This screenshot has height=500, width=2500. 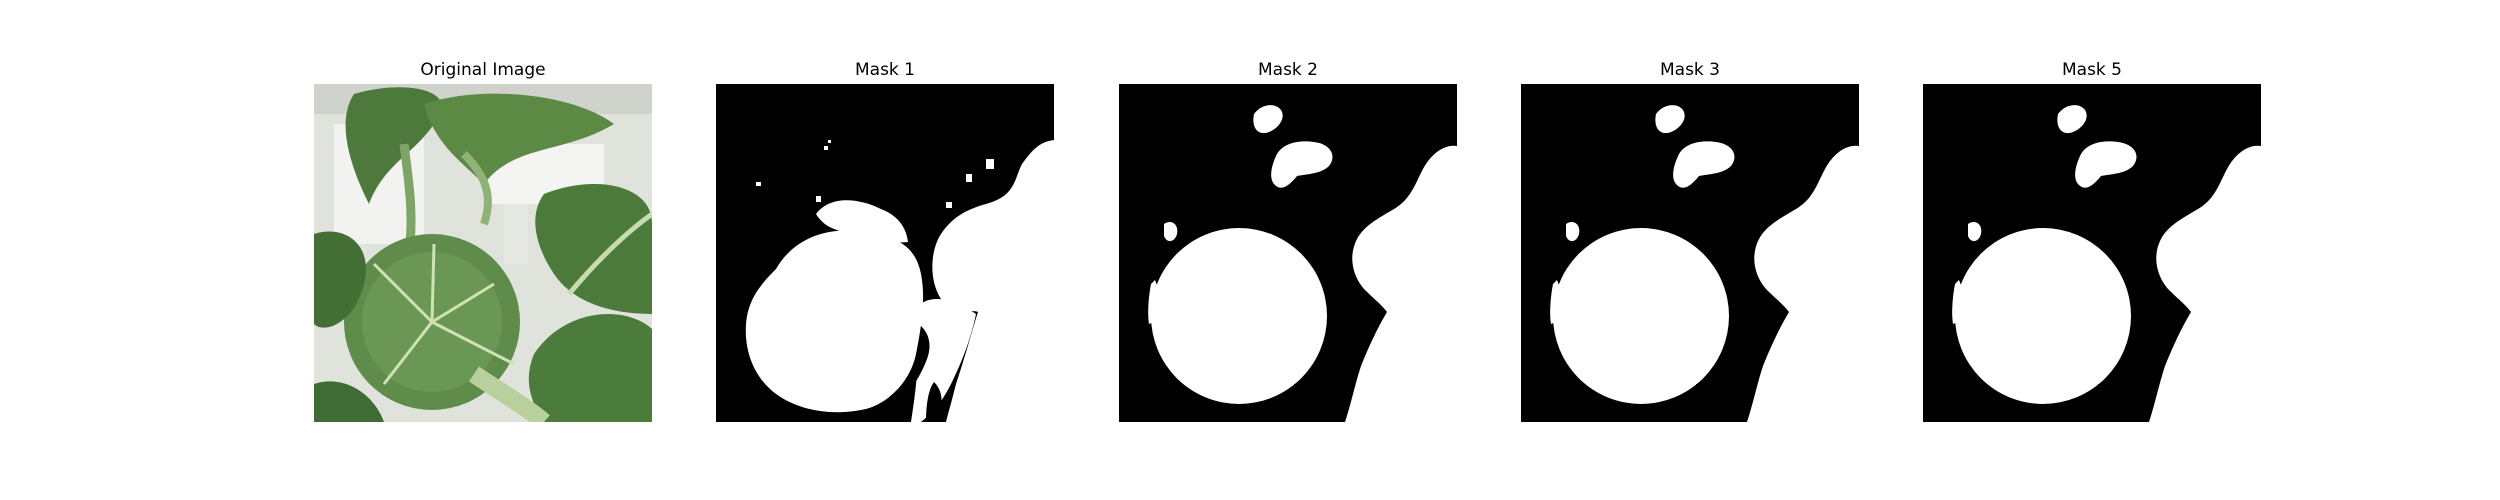 I want to click on mask-1-panel, so click(x=885, y=253).